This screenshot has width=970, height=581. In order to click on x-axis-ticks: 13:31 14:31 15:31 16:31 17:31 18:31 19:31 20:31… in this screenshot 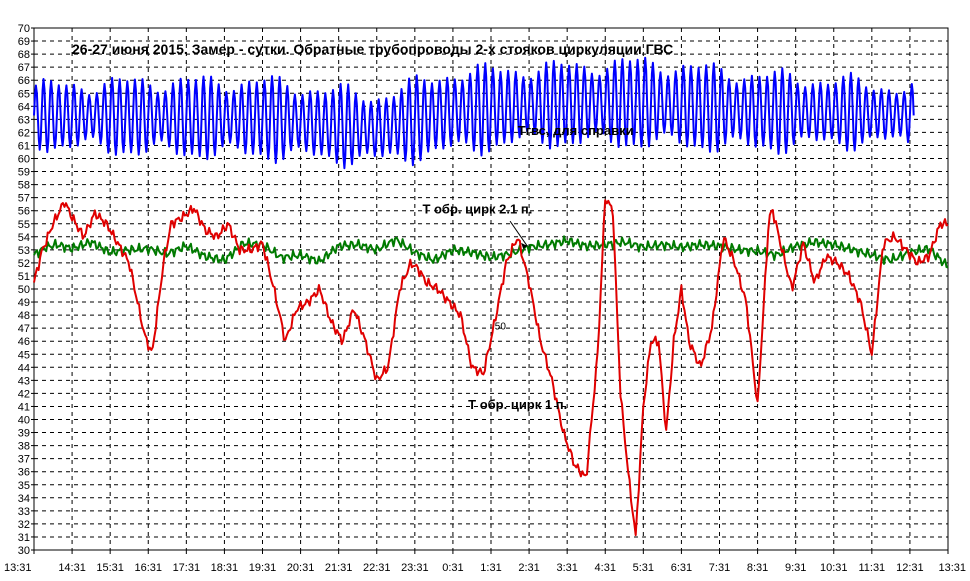, I will do `click(485, 562)`.